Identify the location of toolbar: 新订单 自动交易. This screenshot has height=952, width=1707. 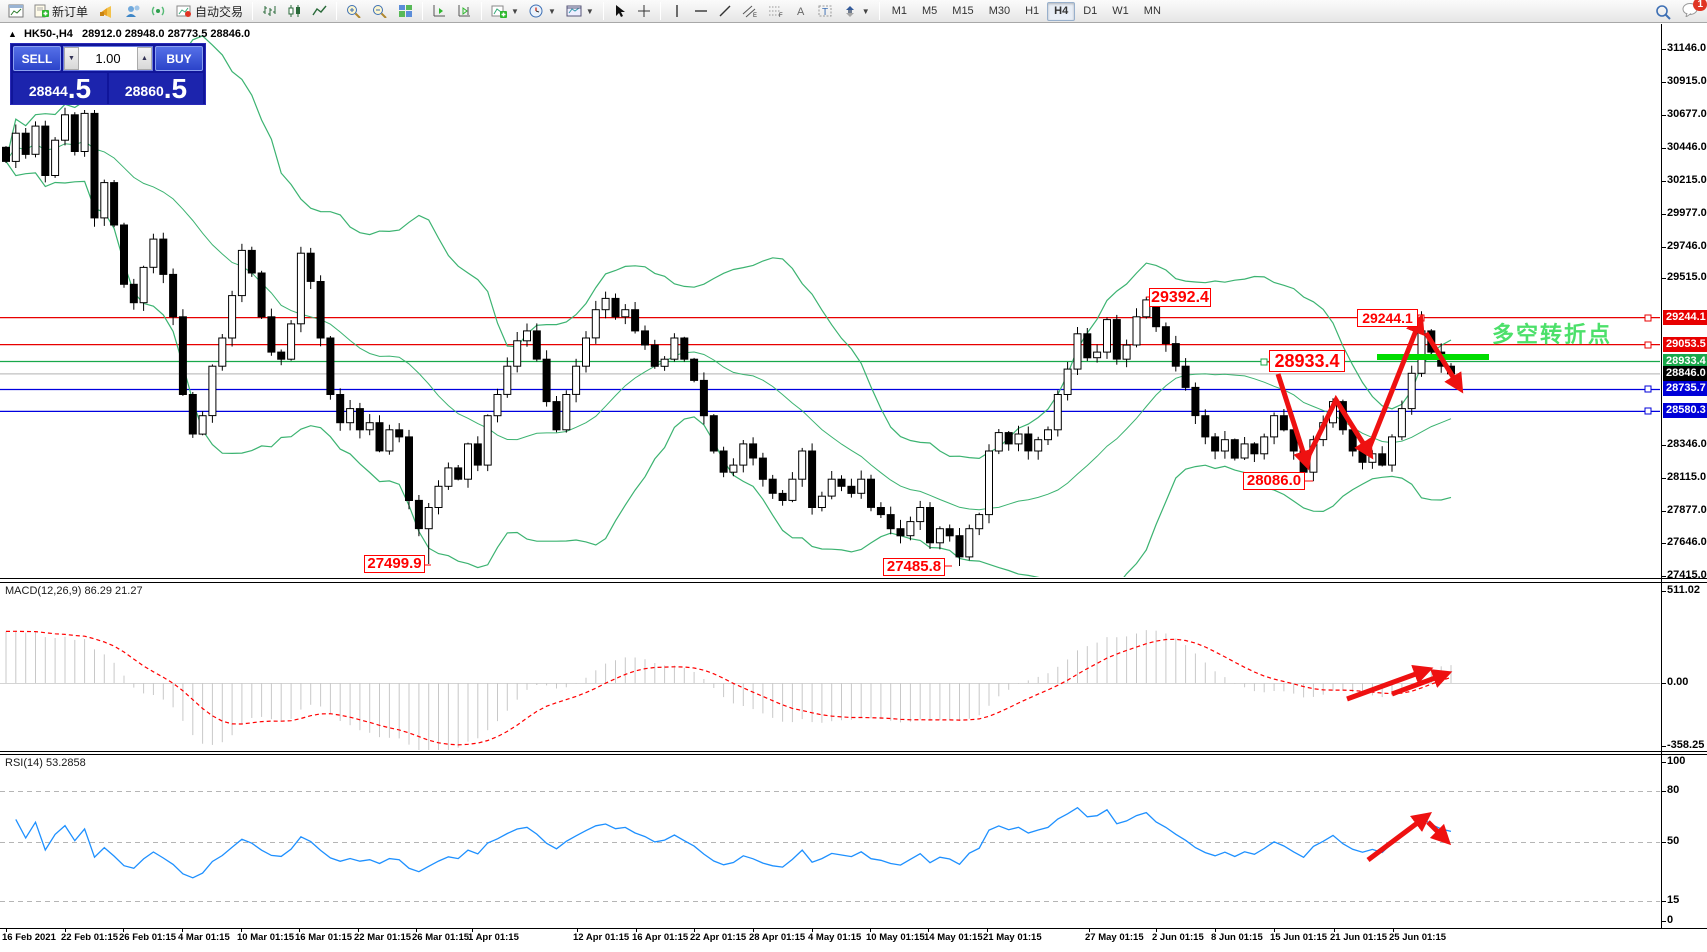
(853, 11).